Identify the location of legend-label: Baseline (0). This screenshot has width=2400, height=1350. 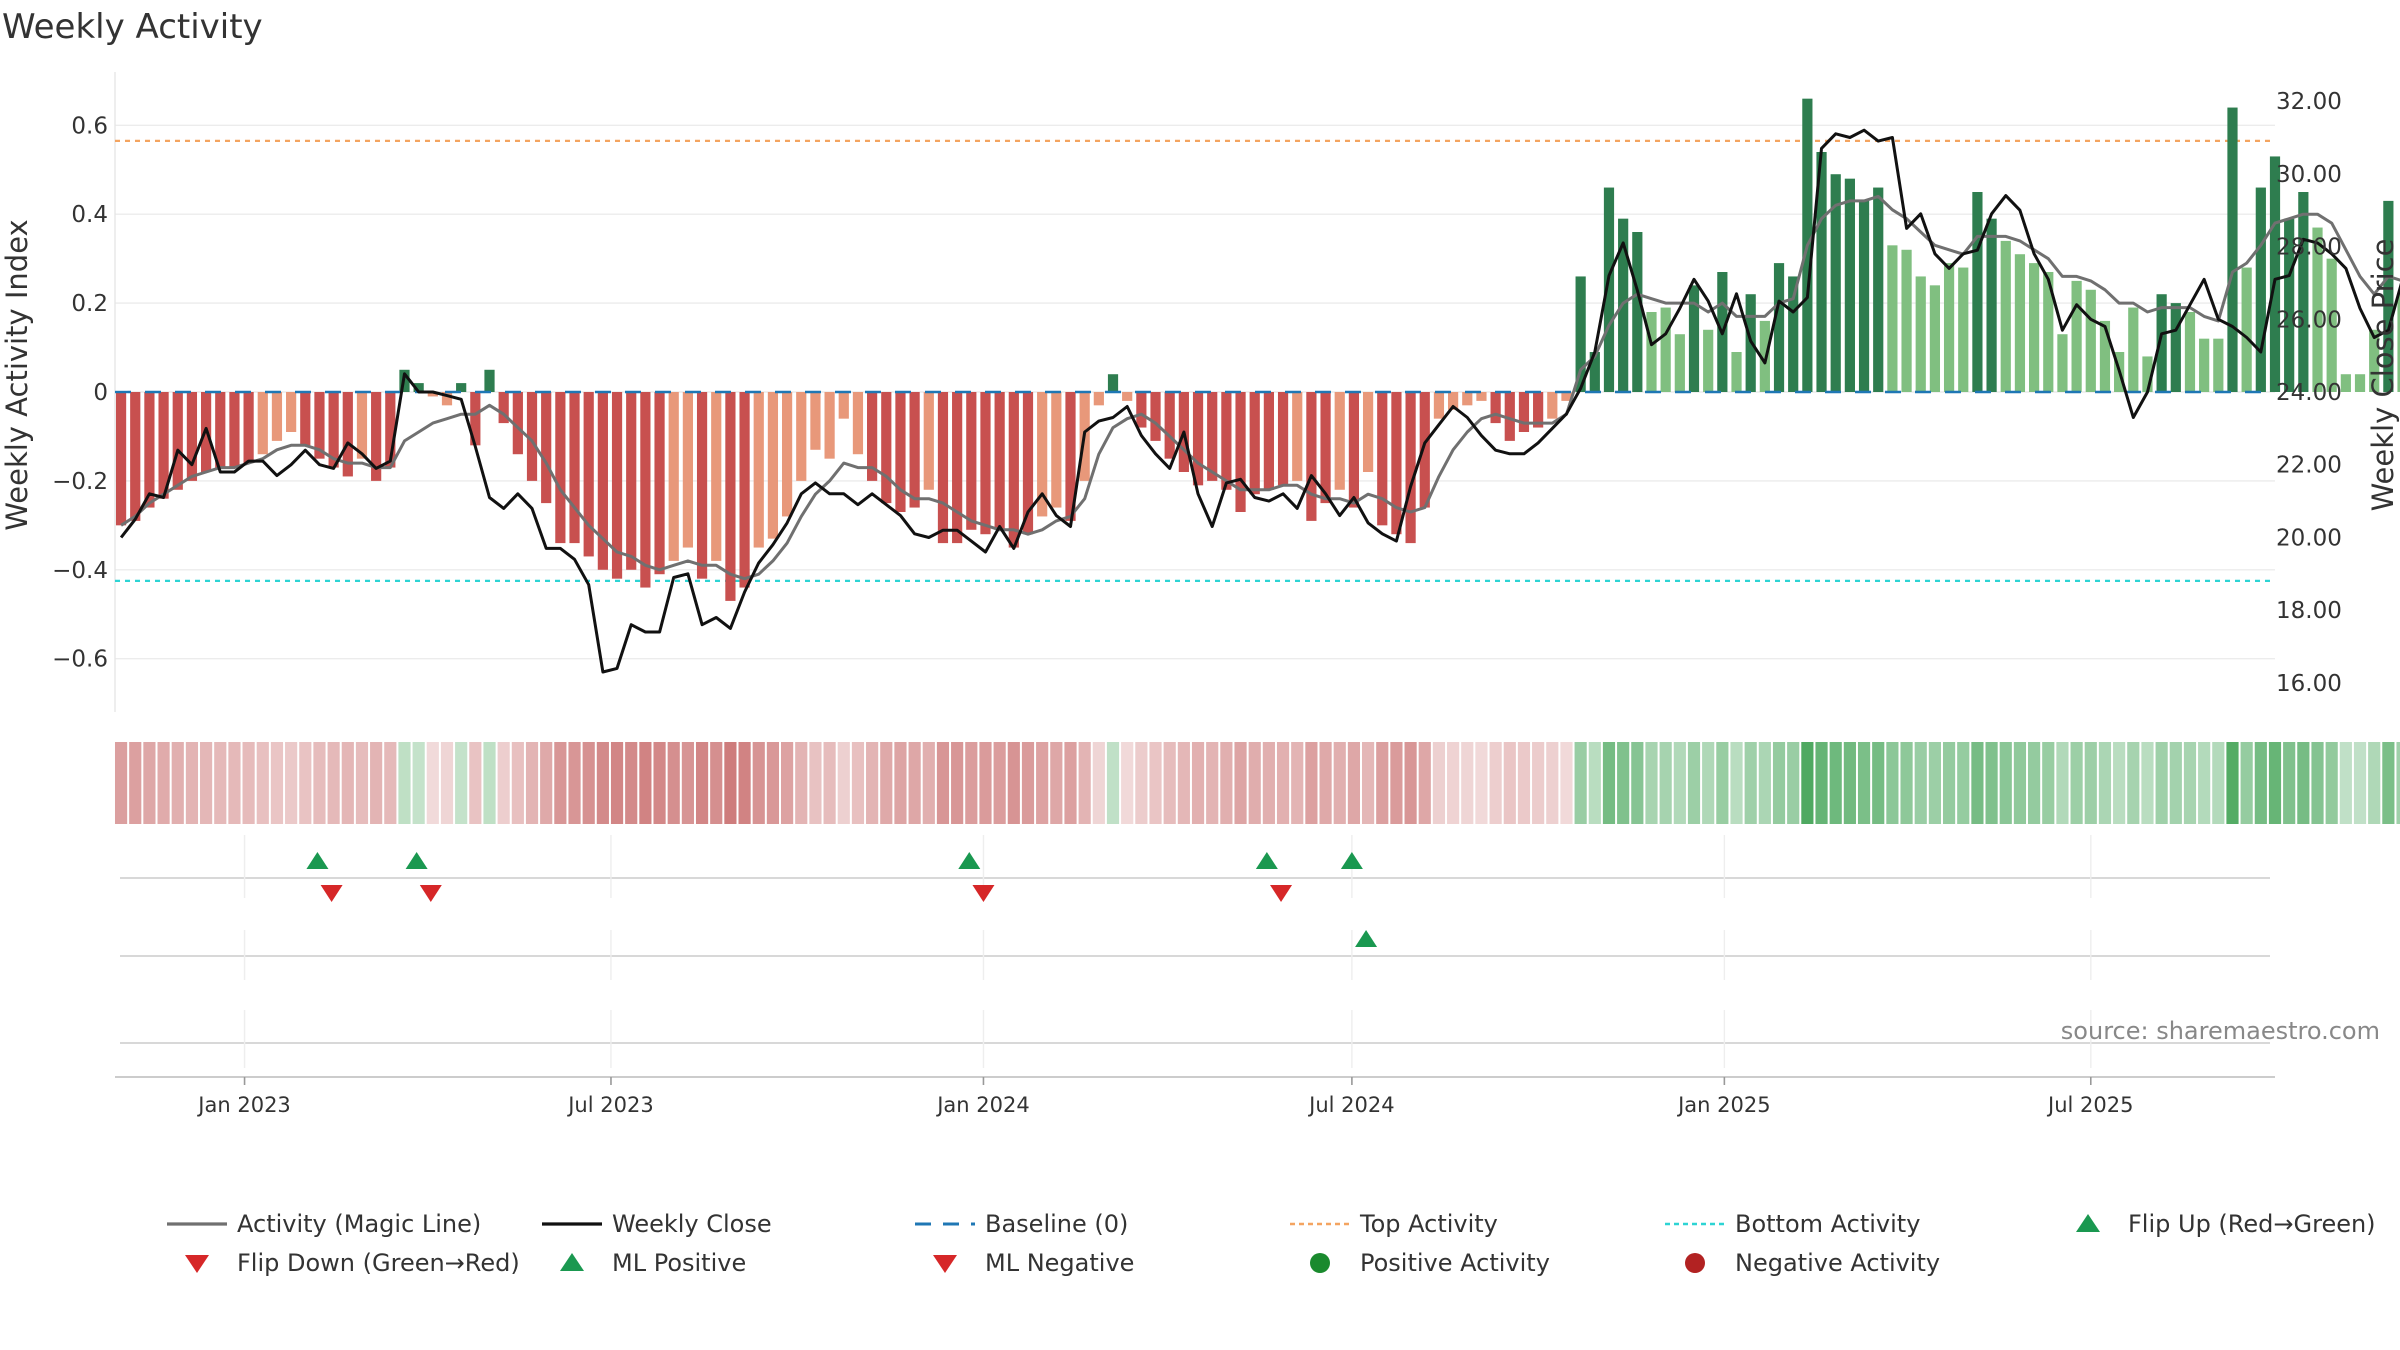
(1056, 1224).